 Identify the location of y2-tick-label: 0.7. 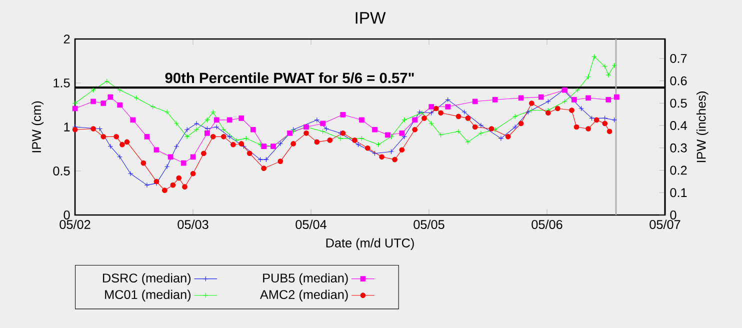
(678, 58).